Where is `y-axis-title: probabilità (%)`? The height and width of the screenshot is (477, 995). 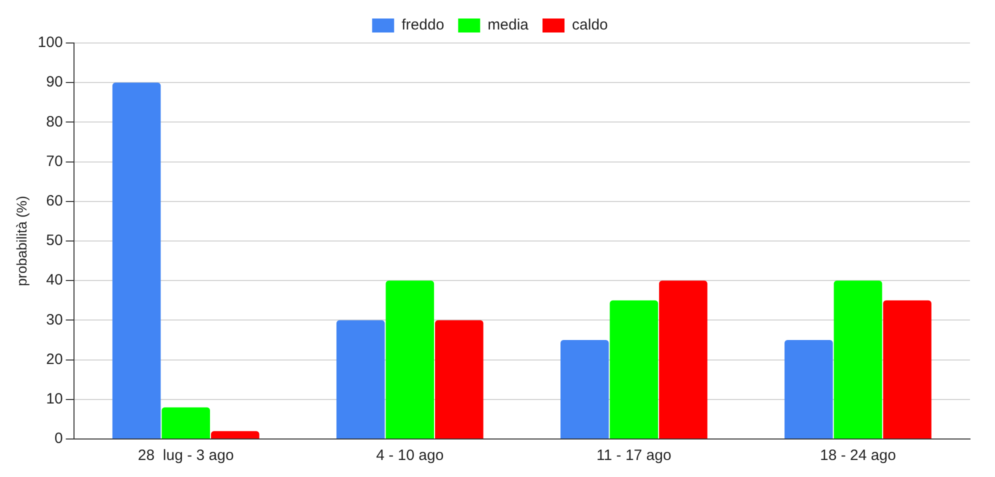 y-axis-title: probabilità (%) is located at coordinates (21, 241).